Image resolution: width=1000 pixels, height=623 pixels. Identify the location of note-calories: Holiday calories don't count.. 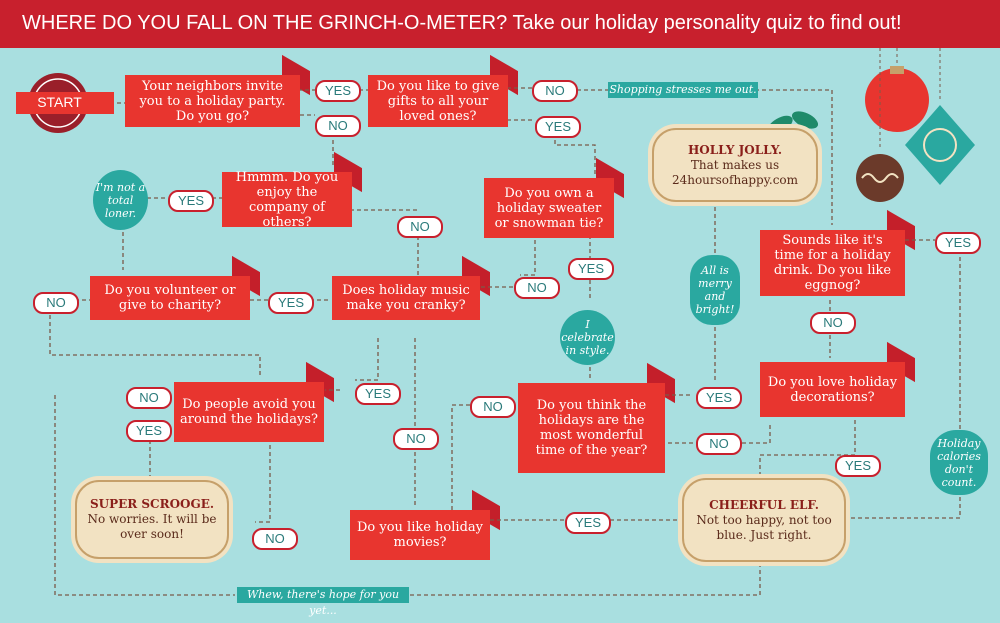
(959, 462).